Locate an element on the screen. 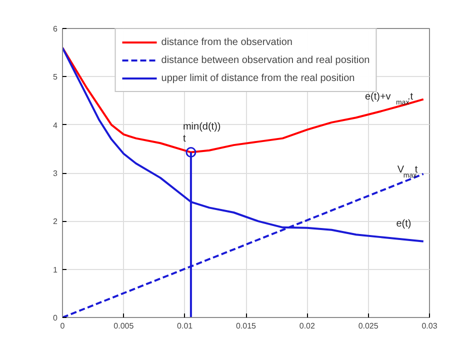  y-tick-label: 6 is located at coordinates (55, 29).